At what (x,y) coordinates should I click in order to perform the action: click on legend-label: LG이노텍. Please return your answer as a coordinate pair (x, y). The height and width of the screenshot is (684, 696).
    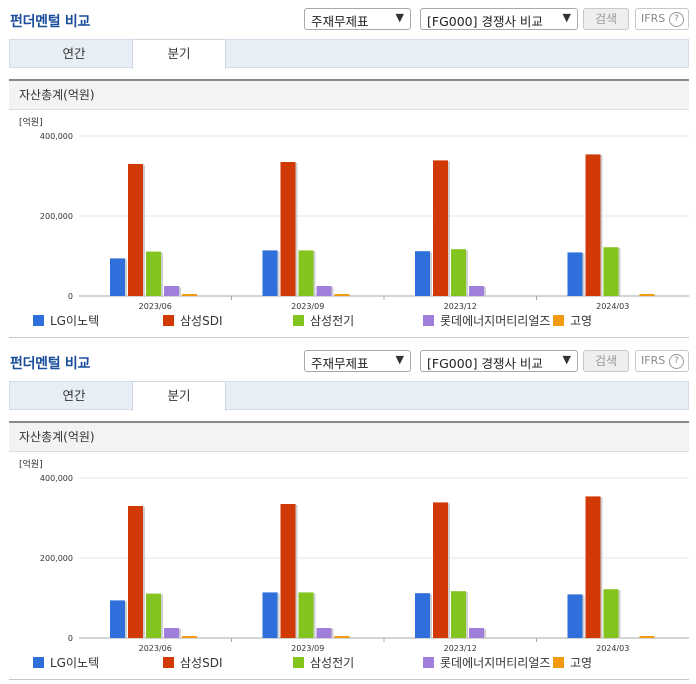
    Looking at the image, I should click on (75, 321).